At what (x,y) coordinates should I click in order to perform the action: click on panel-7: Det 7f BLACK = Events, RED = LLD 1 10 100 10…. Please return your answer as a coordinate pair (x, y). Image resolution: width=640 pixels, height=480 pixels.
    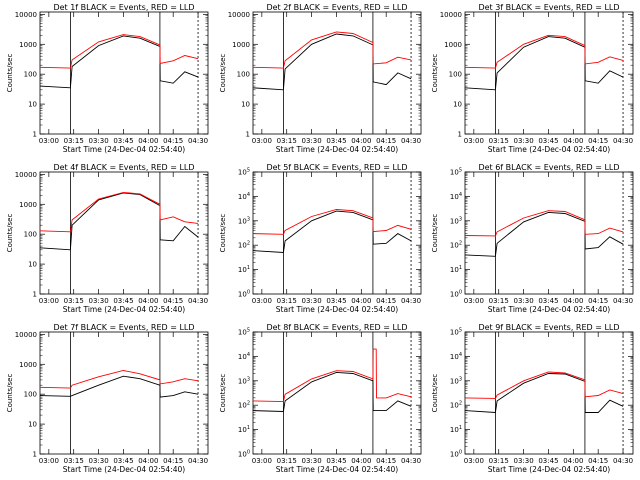
    Looking at the image, I should click on (107, 398).